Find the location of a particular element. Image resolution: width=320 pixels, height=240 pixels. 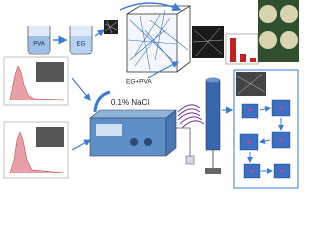

electrospinning-device: 0.1% NaCl is located at coordinates (133, 127).